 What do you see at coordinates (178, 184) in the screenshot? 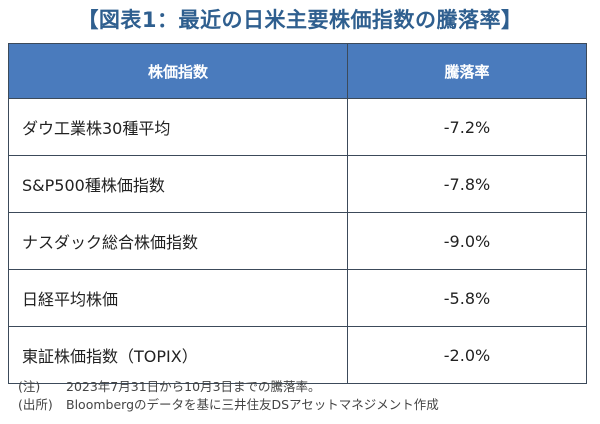
I see `index-name-cell: S&P500種株価指数` at bounding box center [178, 184].